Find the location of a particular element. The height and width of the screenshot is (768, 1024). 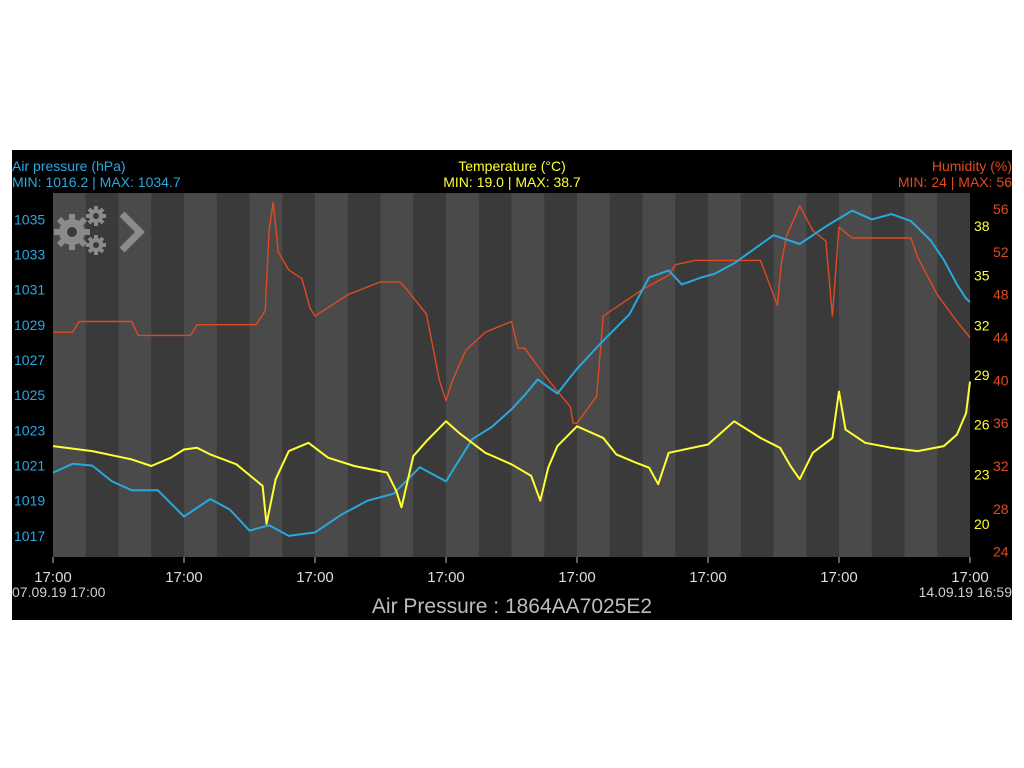

humidity-minmax: MIN: 24 | MAX: 56 is located at coordinates (954, 182).